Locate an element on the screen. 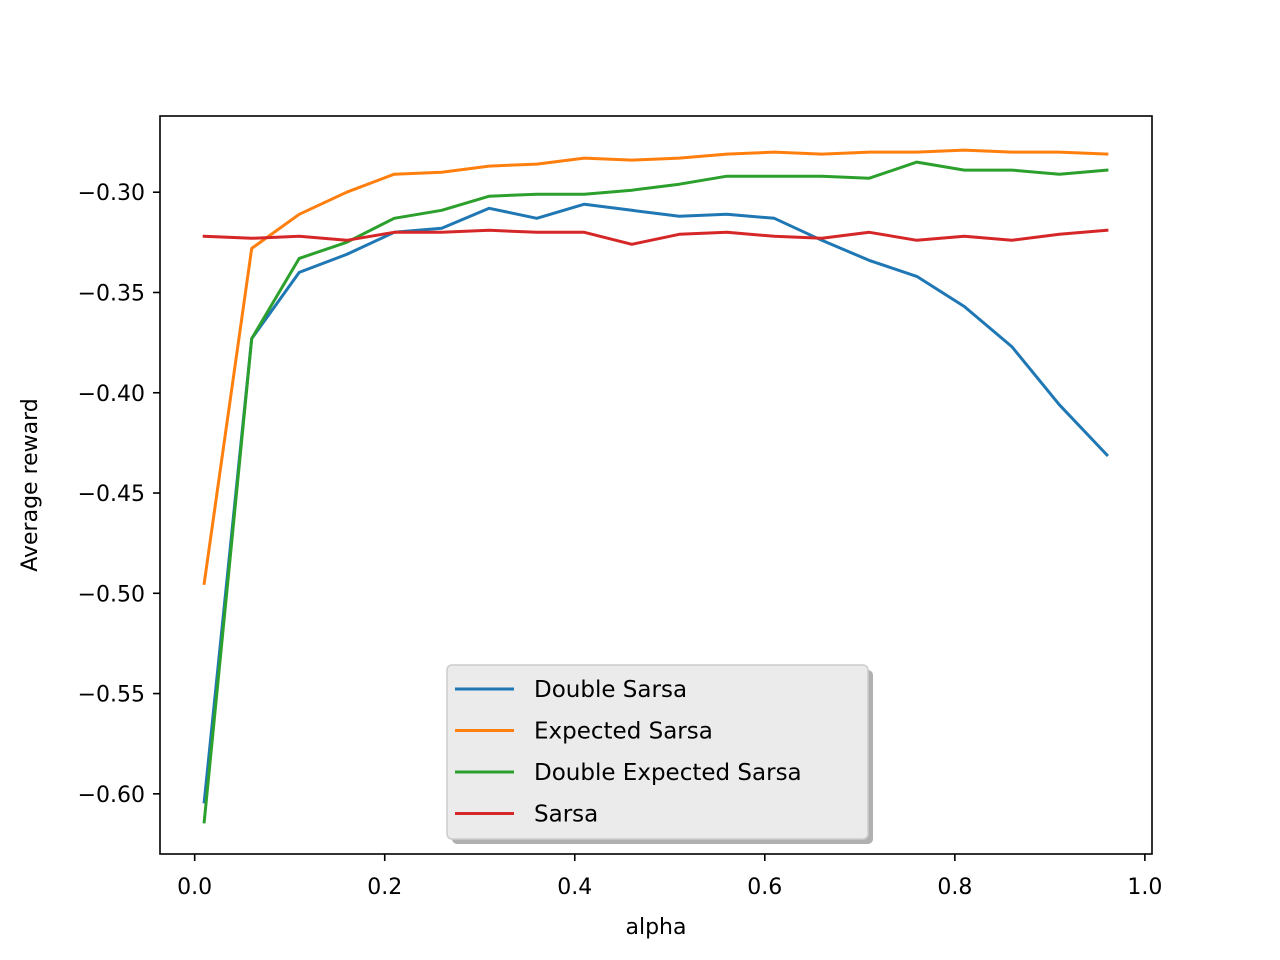 This screenshot has height=960, width=1280. y-tick-label: −0.40 is located at coordinates (111, 394).